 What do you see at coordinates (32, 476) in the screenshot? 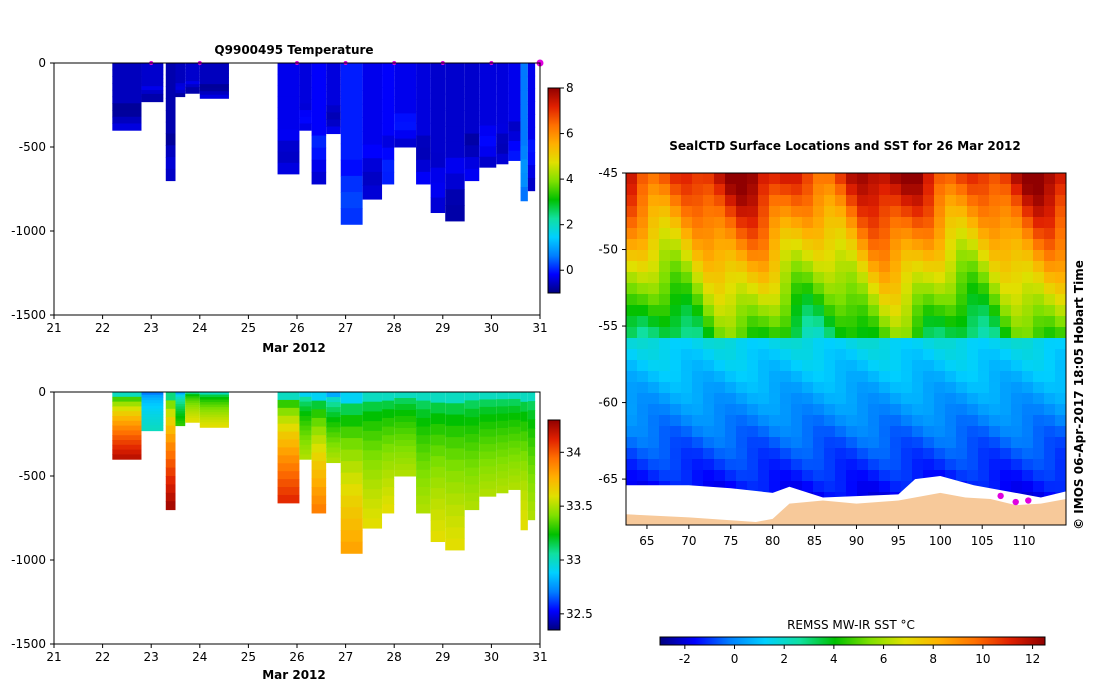
I see `y-tick-label: -500` at bounding box center [32, 476].